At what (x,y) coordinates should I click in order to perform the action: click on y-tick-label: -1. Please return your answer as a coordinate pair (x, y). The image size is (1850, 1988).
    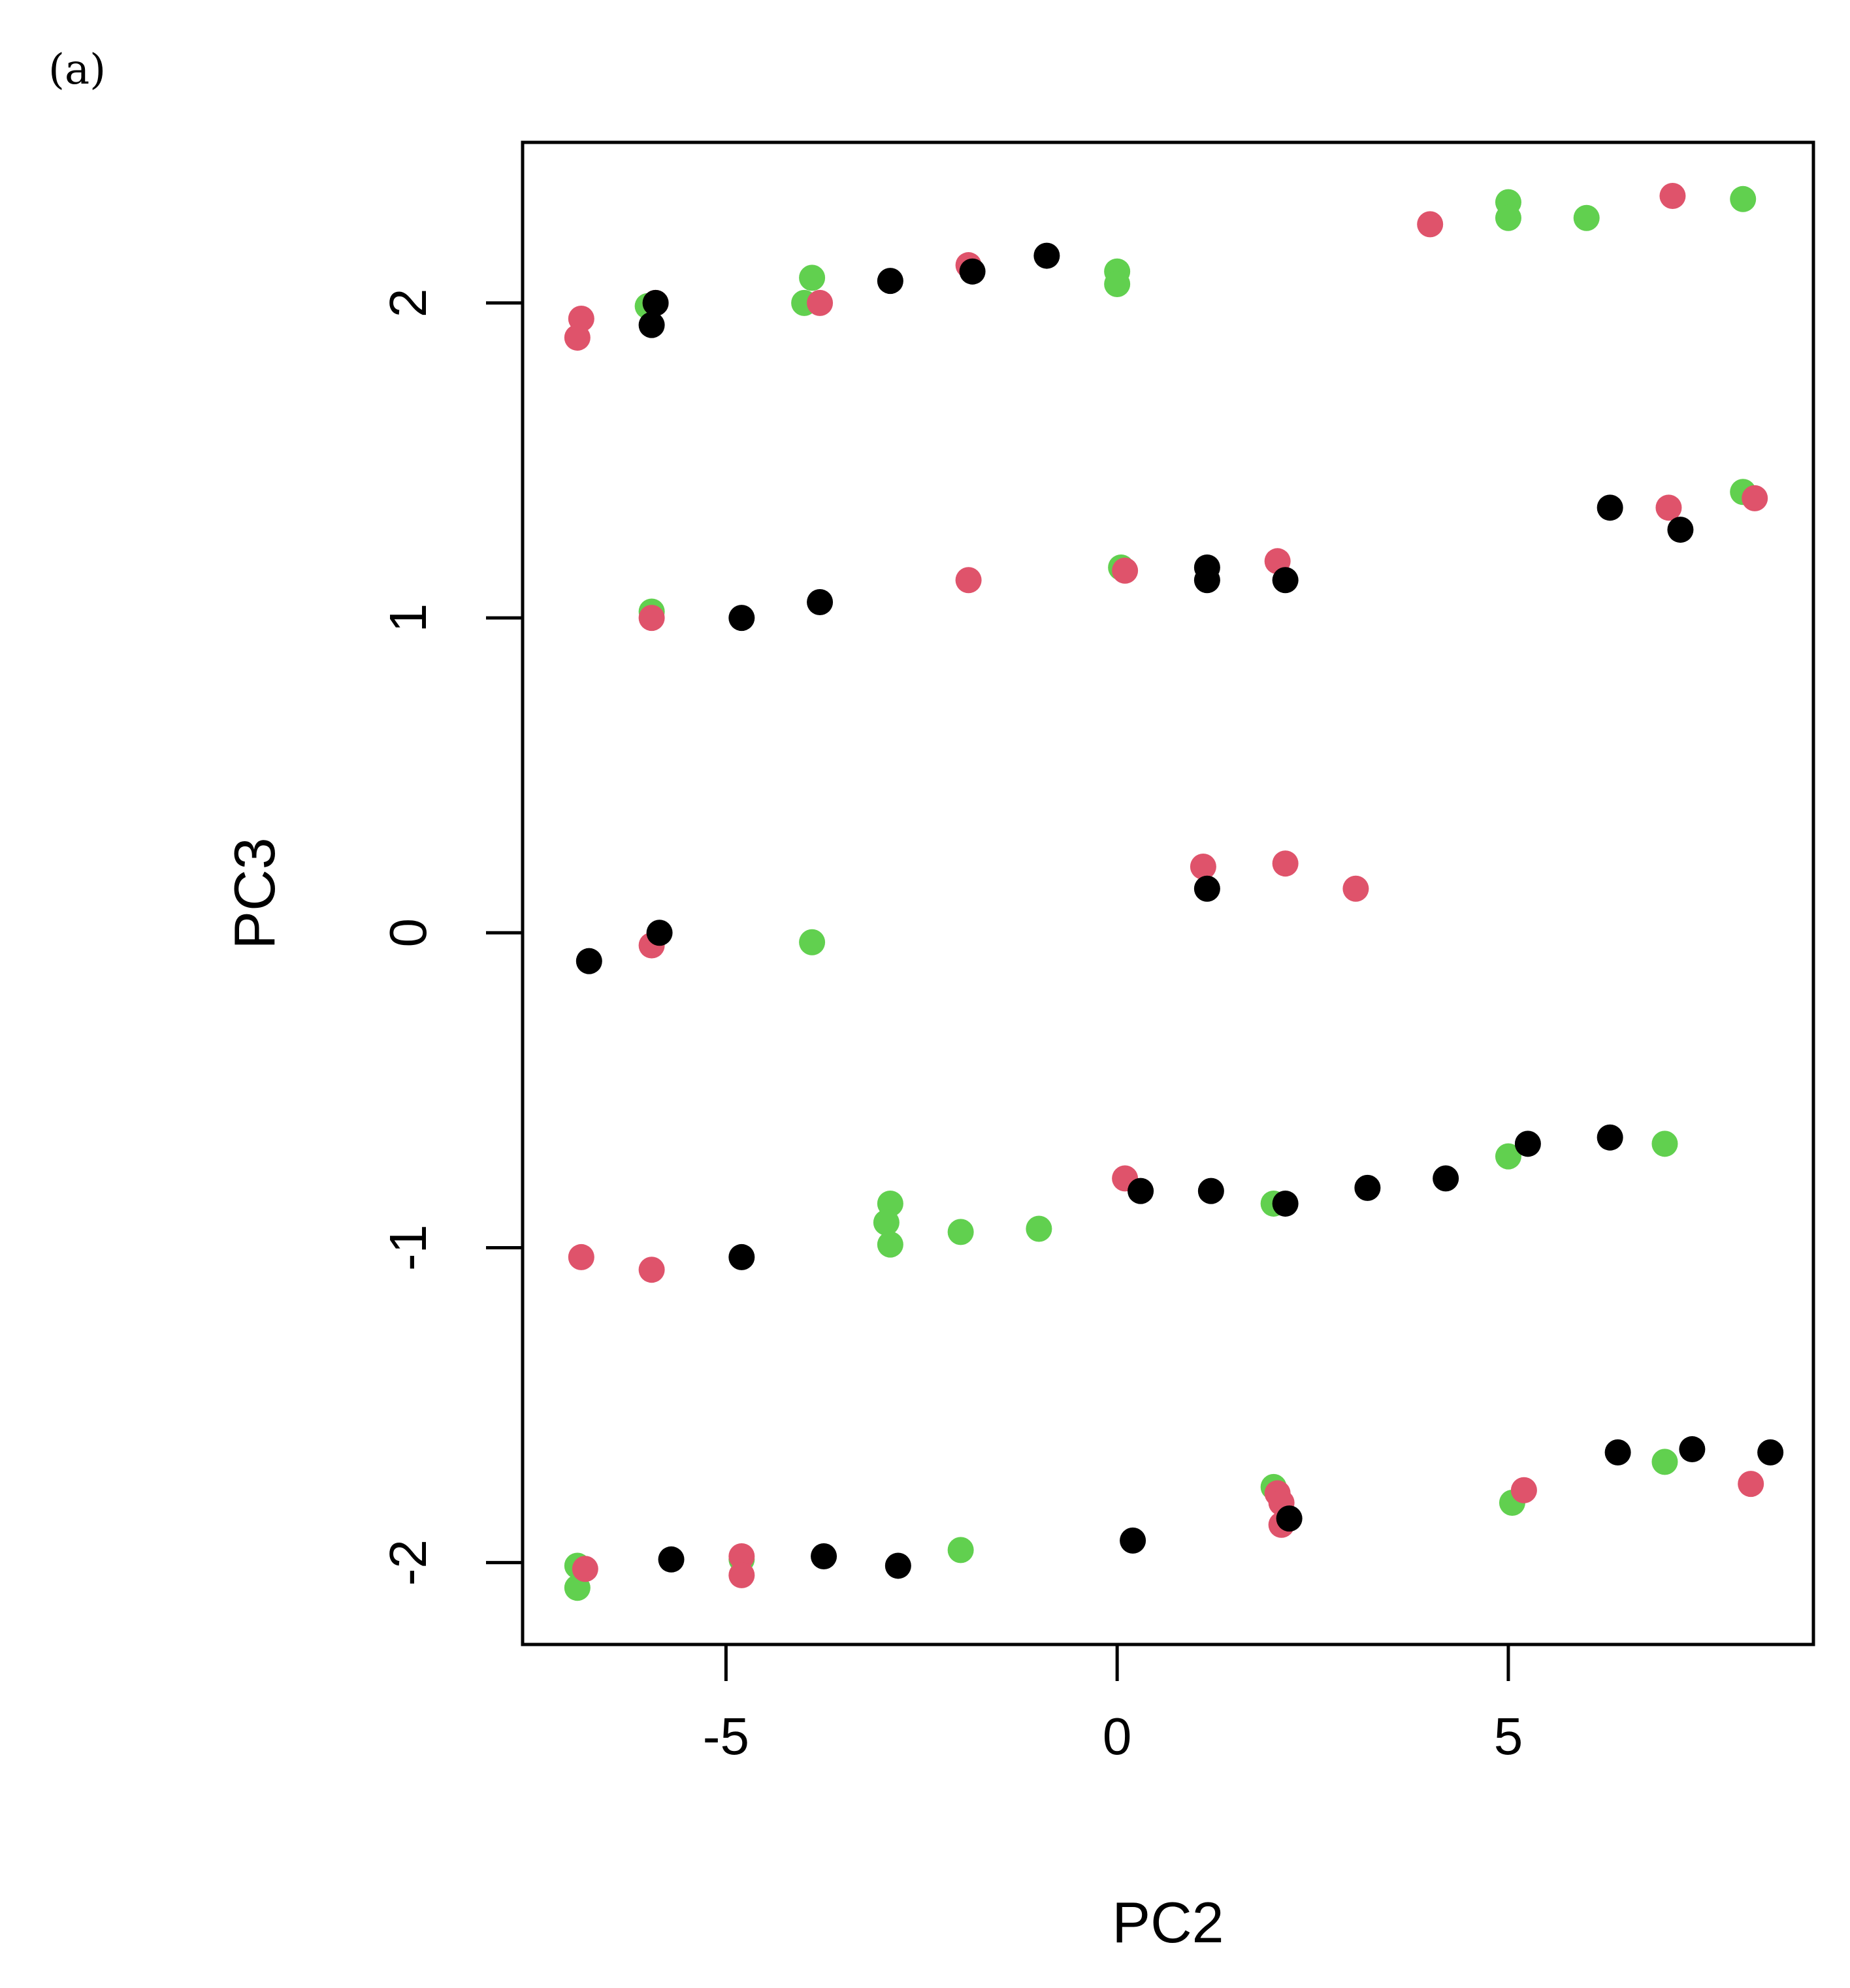
    Looking at the image, I should click on (408, 1248).